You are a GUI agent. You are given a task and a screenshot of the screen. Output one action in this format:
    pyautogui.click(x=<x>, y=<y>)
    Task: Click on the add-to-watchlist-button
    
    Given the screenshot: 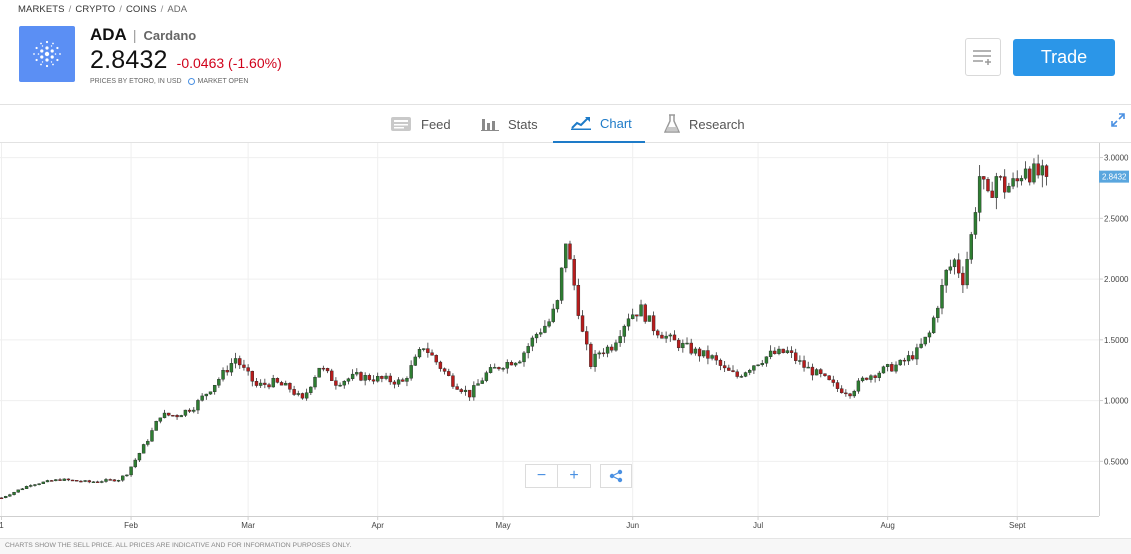 What is the action you would take?
    pyautogui.click(x=983, y=57)
    